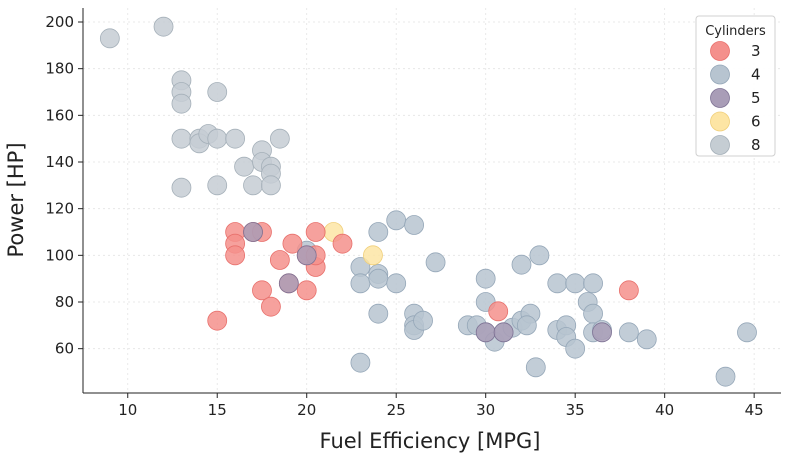 This screenshot has width=790, height=463. What do you see at coordinates (756, 75) in the screenshot?
I see `legend-label-4: 4` at bounding box center [756, 75].